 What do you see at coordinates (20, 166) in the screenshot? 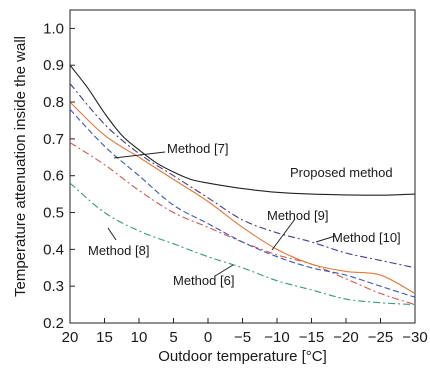
I see `y-axis-label: Temperature attenuation inside the wall` at bounding box center [20, 166].